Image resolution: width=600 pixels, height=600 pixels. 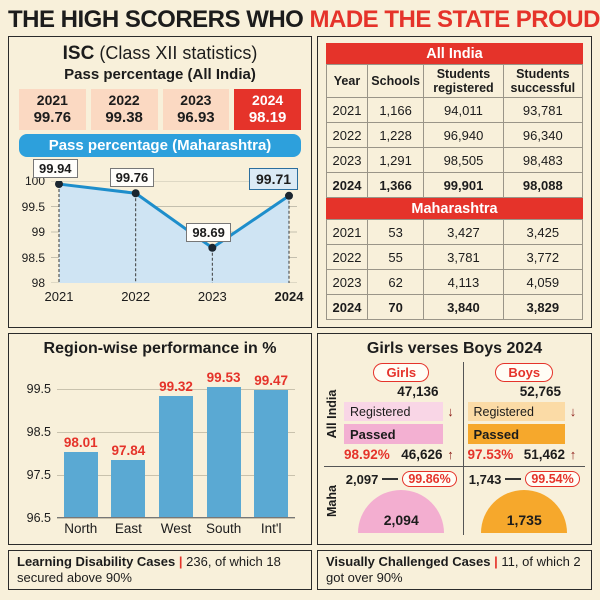 What do you see at coordinates (543, 232) in the screenshot?
I see `table-cell: 3,425` at bounding box center [543, 232].